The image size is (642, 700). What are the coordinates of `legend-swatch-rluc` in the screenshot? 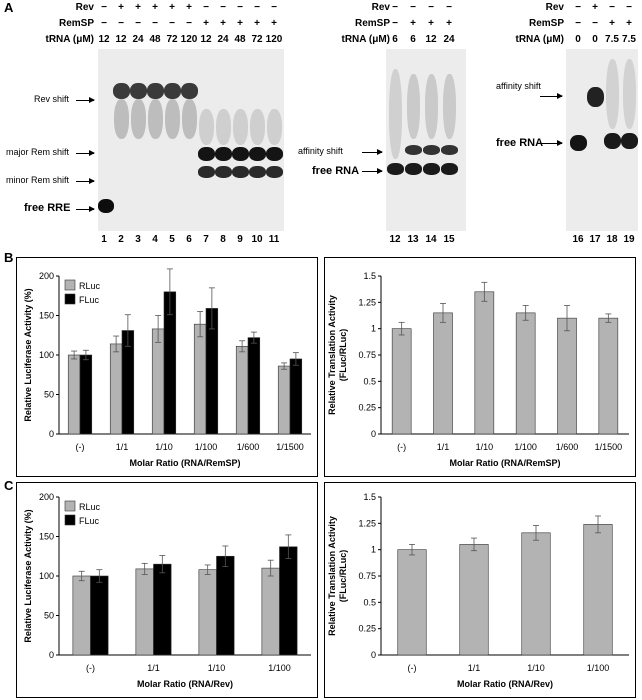 It's located at (70, 285).